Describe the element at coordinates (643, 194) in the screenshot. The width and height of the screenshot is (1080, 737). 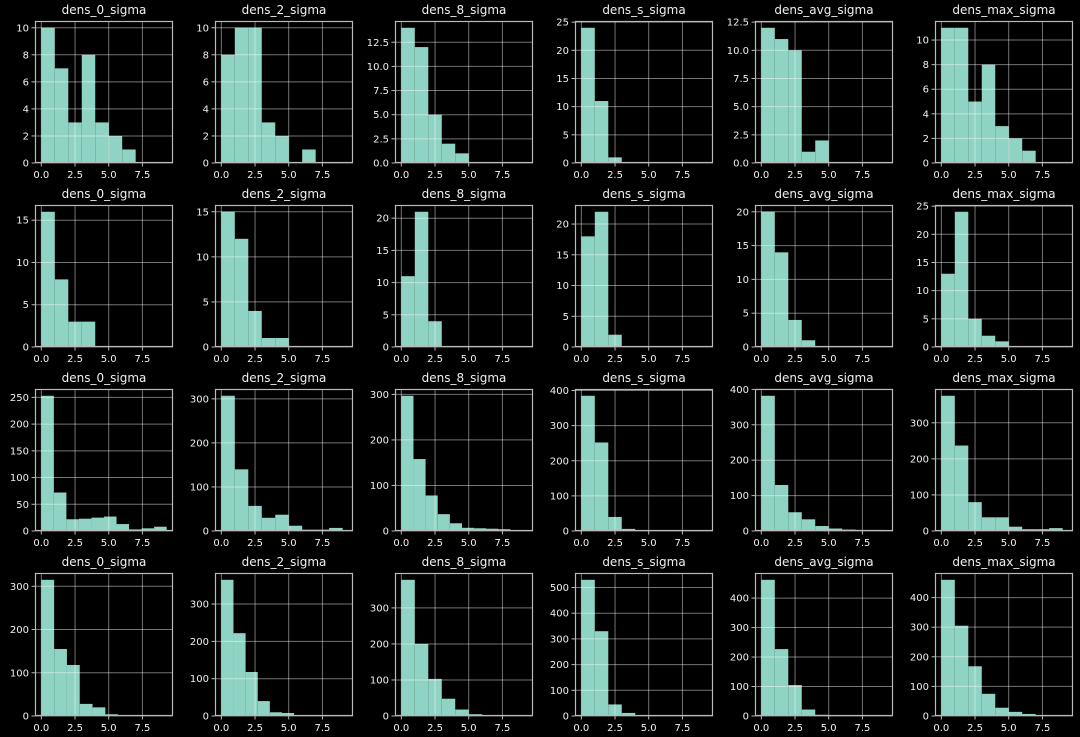
I see `panel-title: dens_s_sigma` at that location.